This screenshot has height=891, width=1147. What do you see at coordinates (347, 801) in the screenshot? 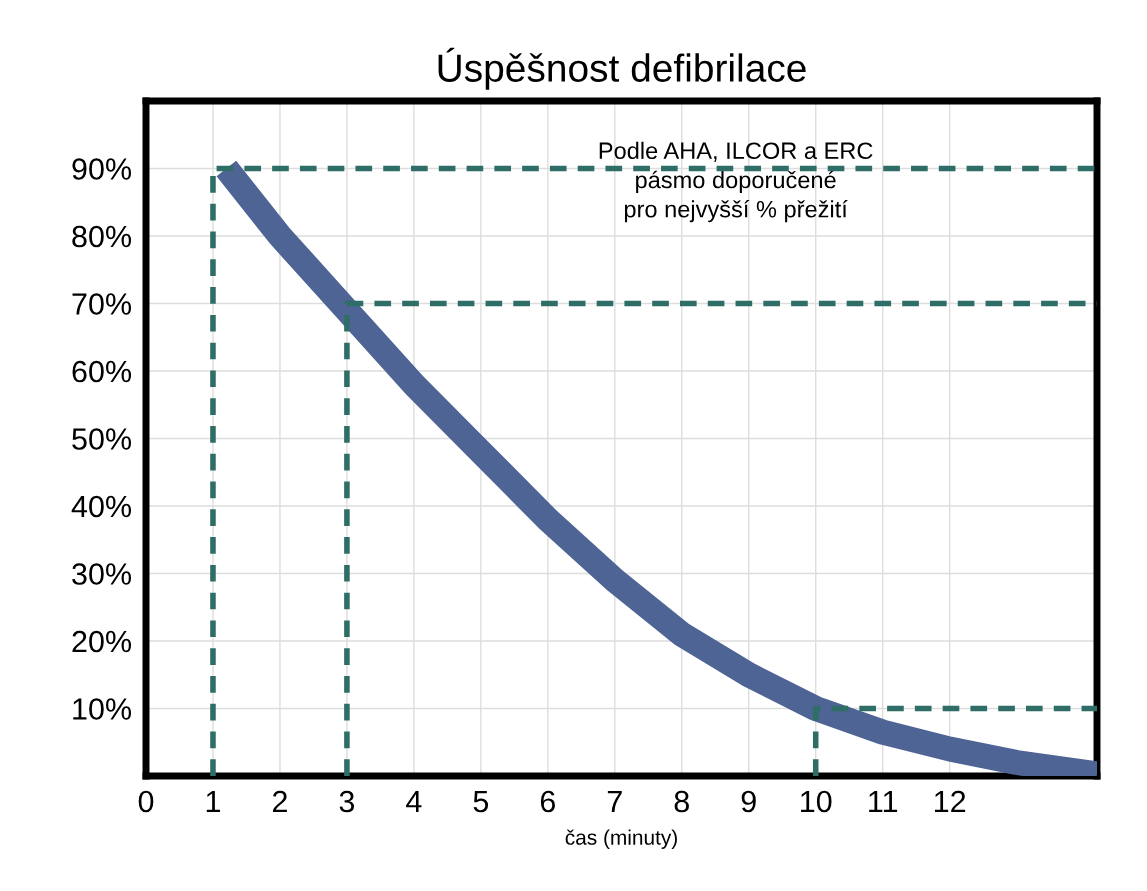
I see `x-tick-label: 3` at bounding box center [347, 801].